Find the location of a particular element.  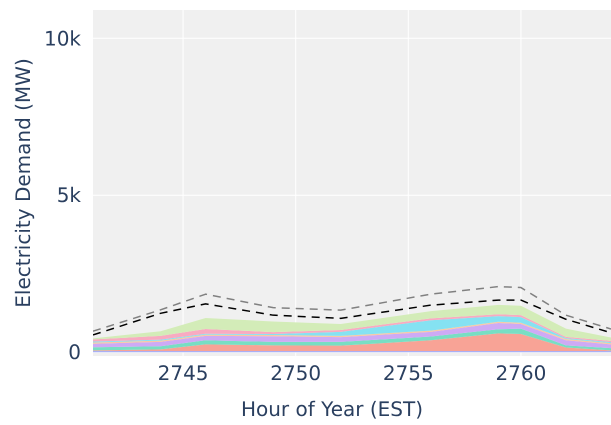

y-tick-label: 0 is located at coordinates (74, 352).